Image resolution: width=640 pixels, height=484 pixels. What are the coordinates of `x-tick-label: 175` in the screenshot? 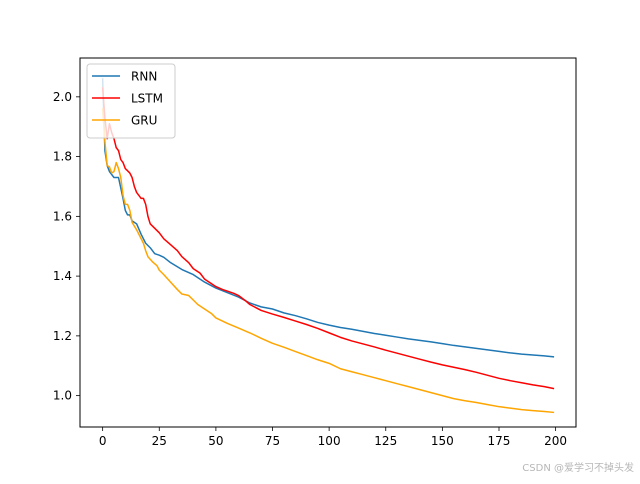 It's located at (499, 441).